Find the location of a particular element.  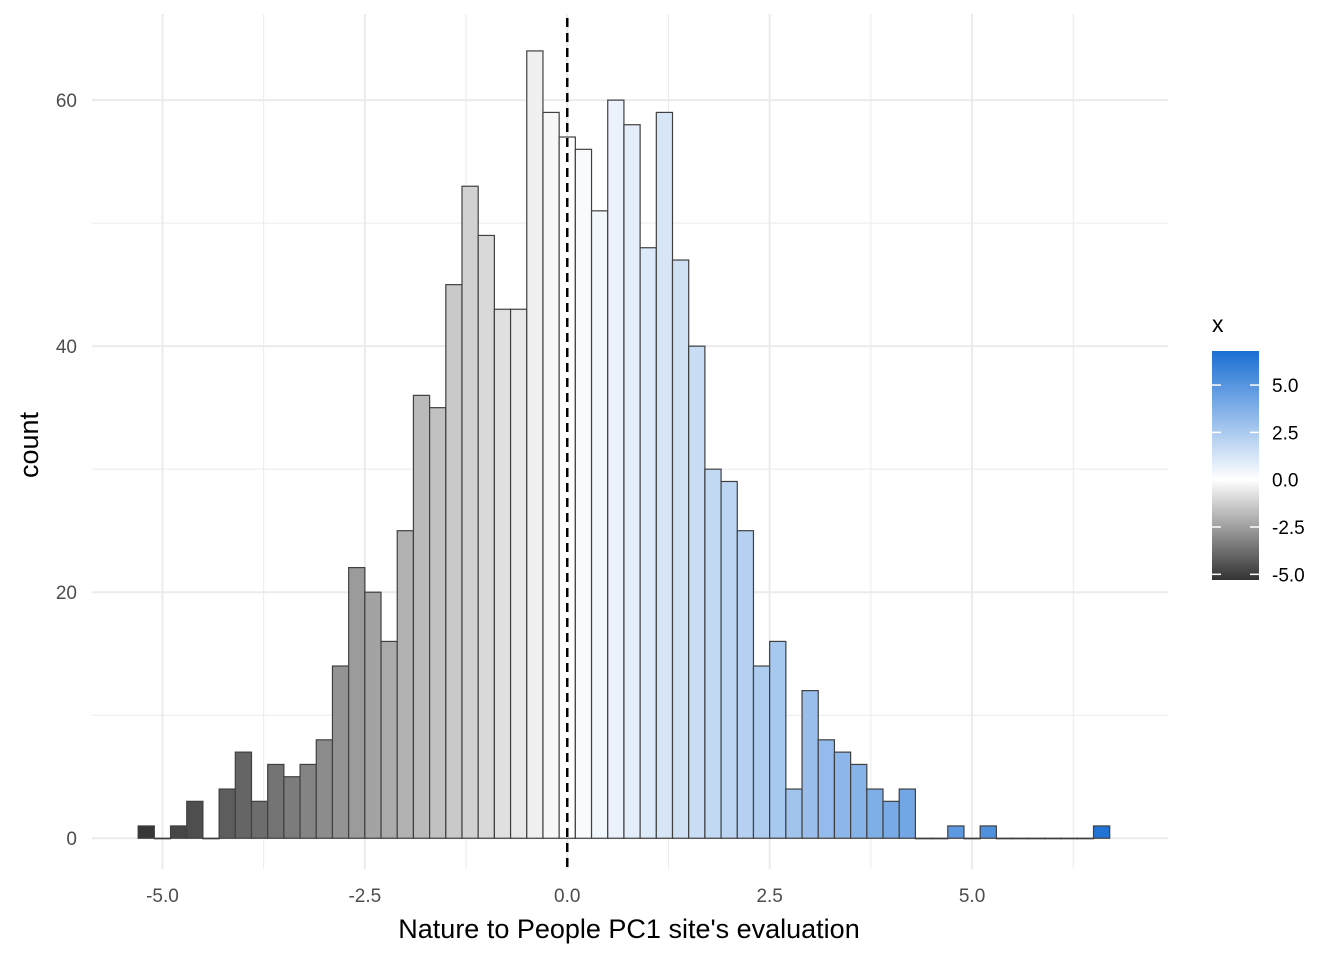

x-axis-title: Nature to People PC1 site's evaluation is located at coordinates (628, 929).